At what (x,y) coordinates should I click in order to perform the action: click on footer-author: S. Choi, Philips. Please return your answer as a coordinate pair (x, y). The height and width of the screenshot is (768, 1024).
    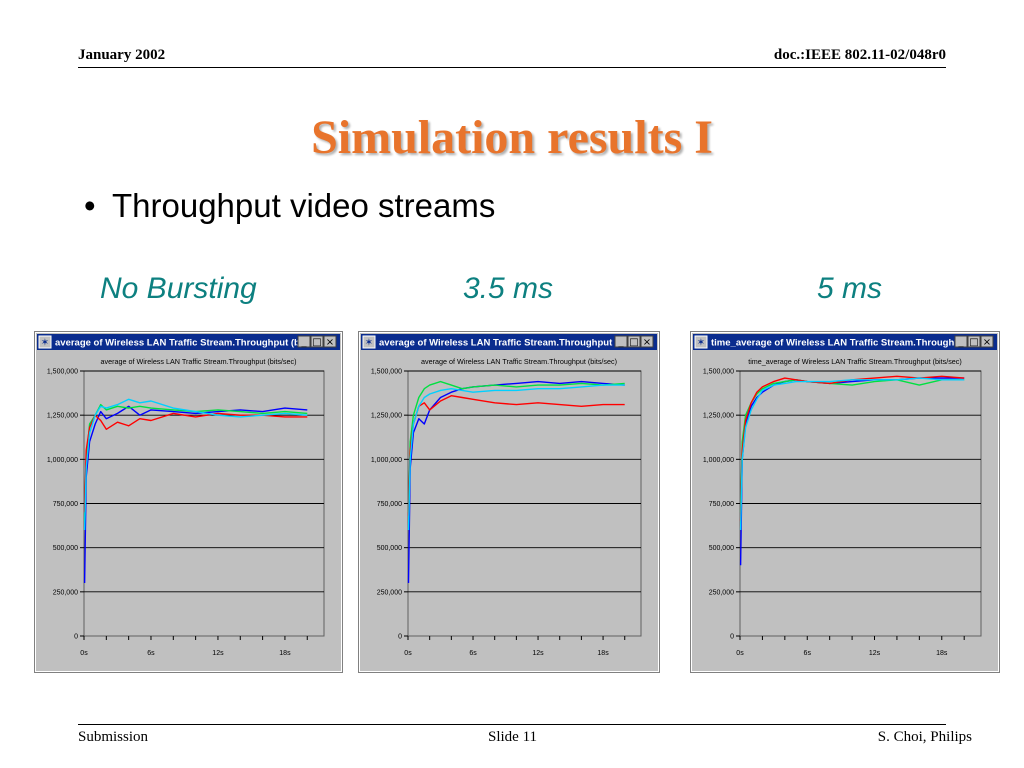
    Looking at the image, I should click on (924, 737).